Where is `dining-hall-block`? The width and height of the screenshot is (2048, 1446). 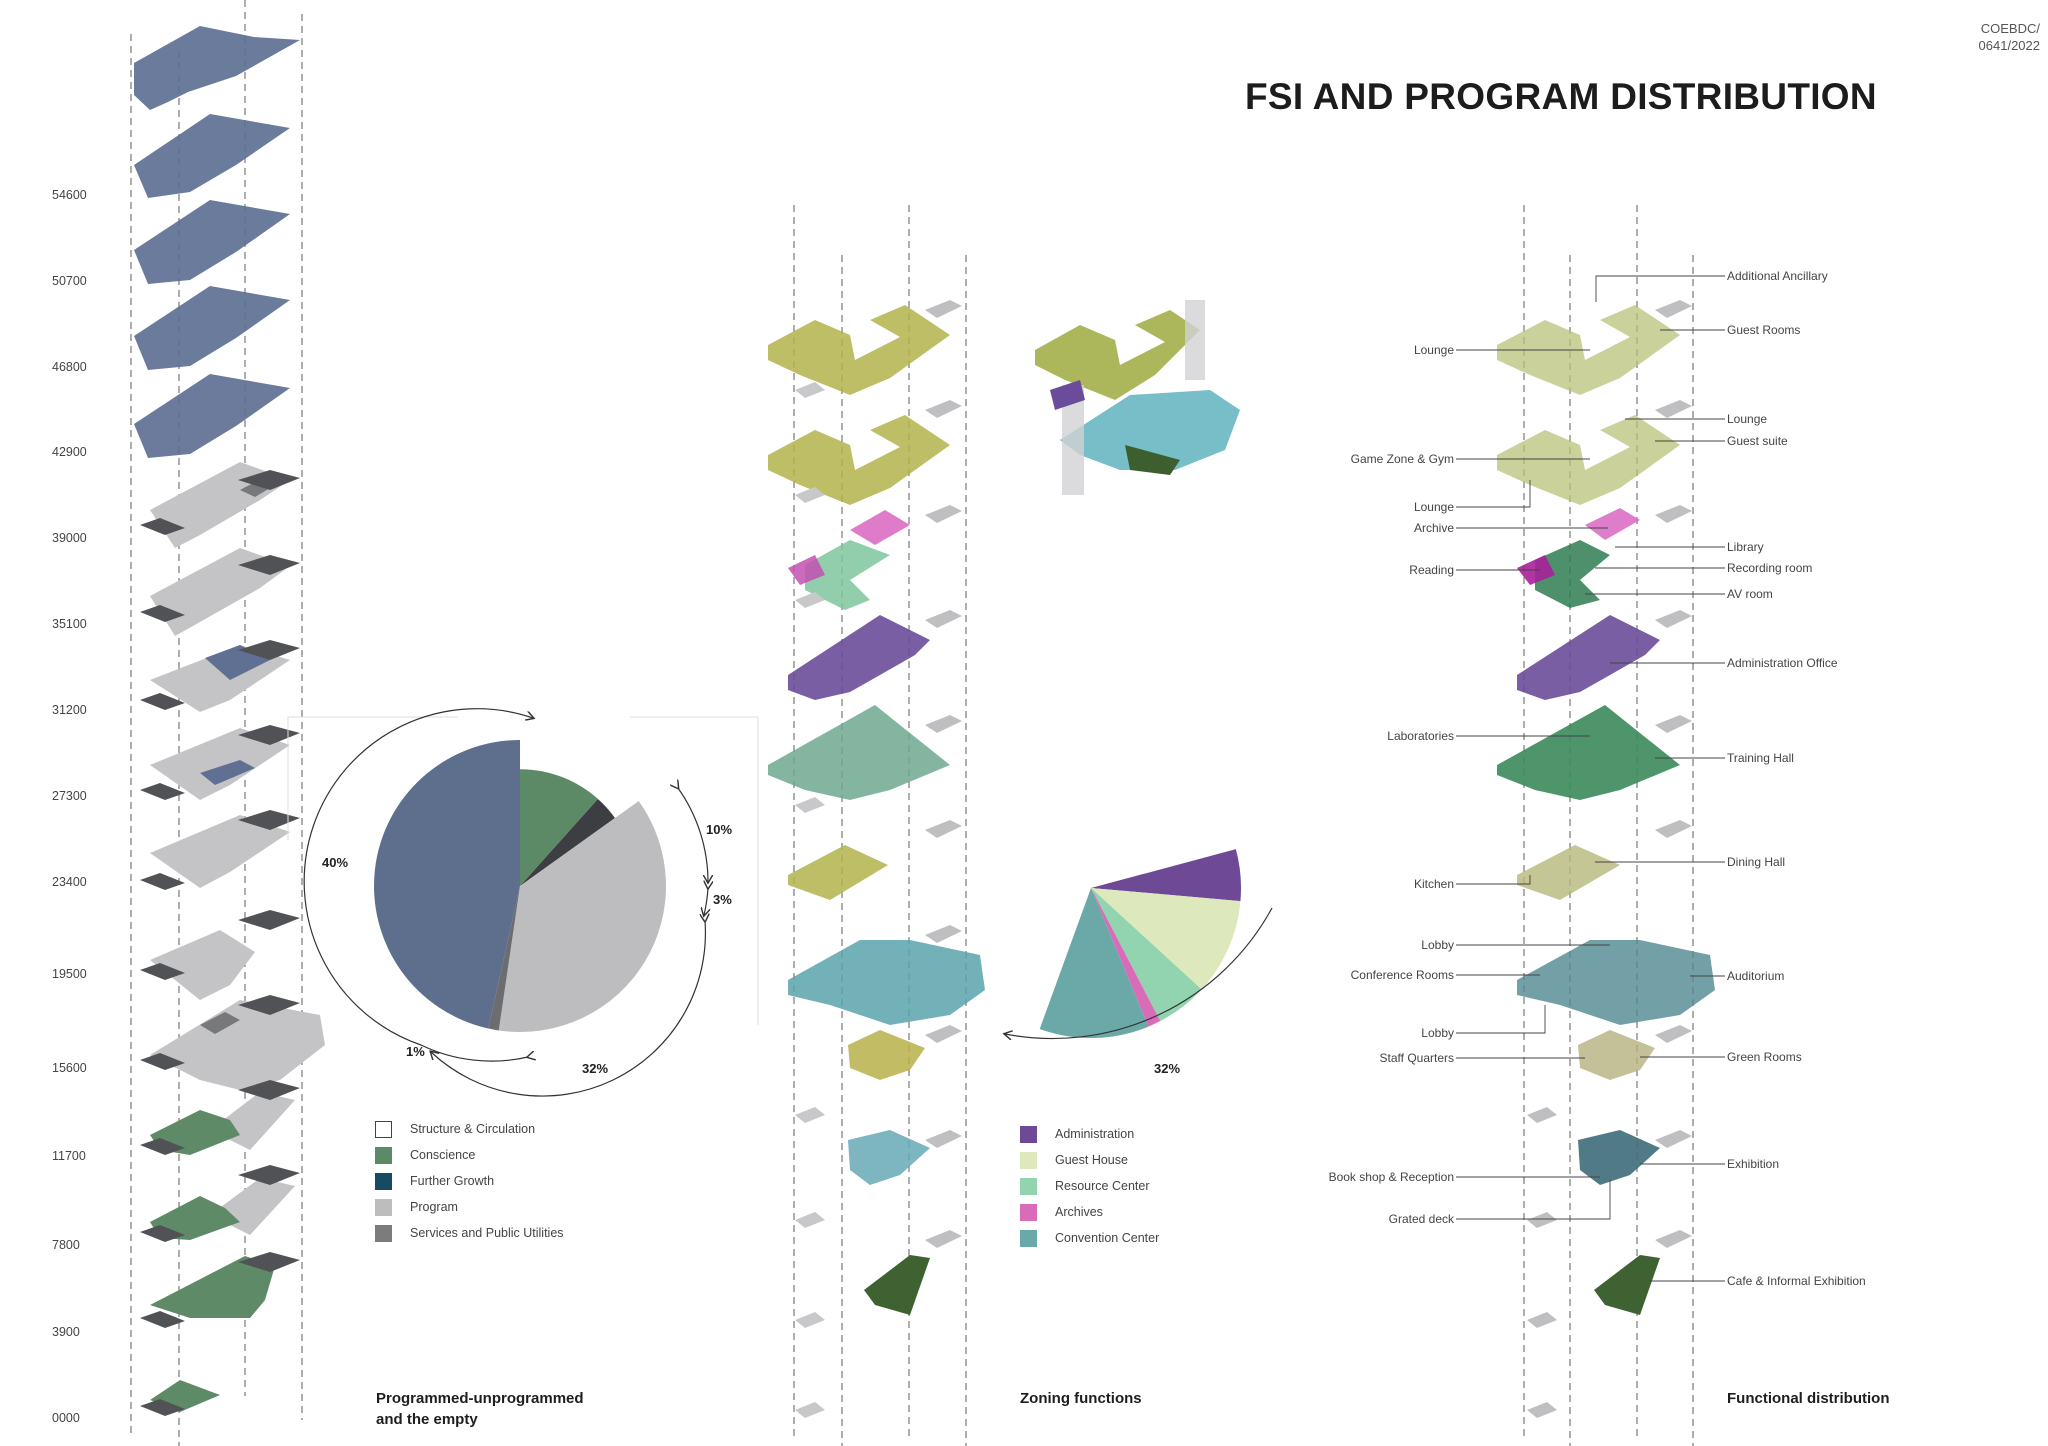
dining-hall-block is located at coordinates (1568, 872).